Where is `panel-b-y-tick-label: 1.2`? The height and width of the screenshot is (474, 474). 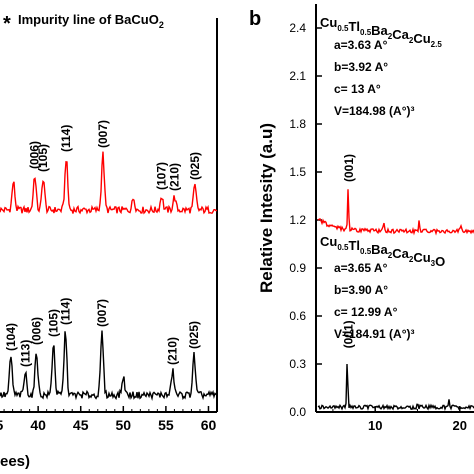
panel-b-y-tick-label: 1.2 is located at coordinates (297, 220).